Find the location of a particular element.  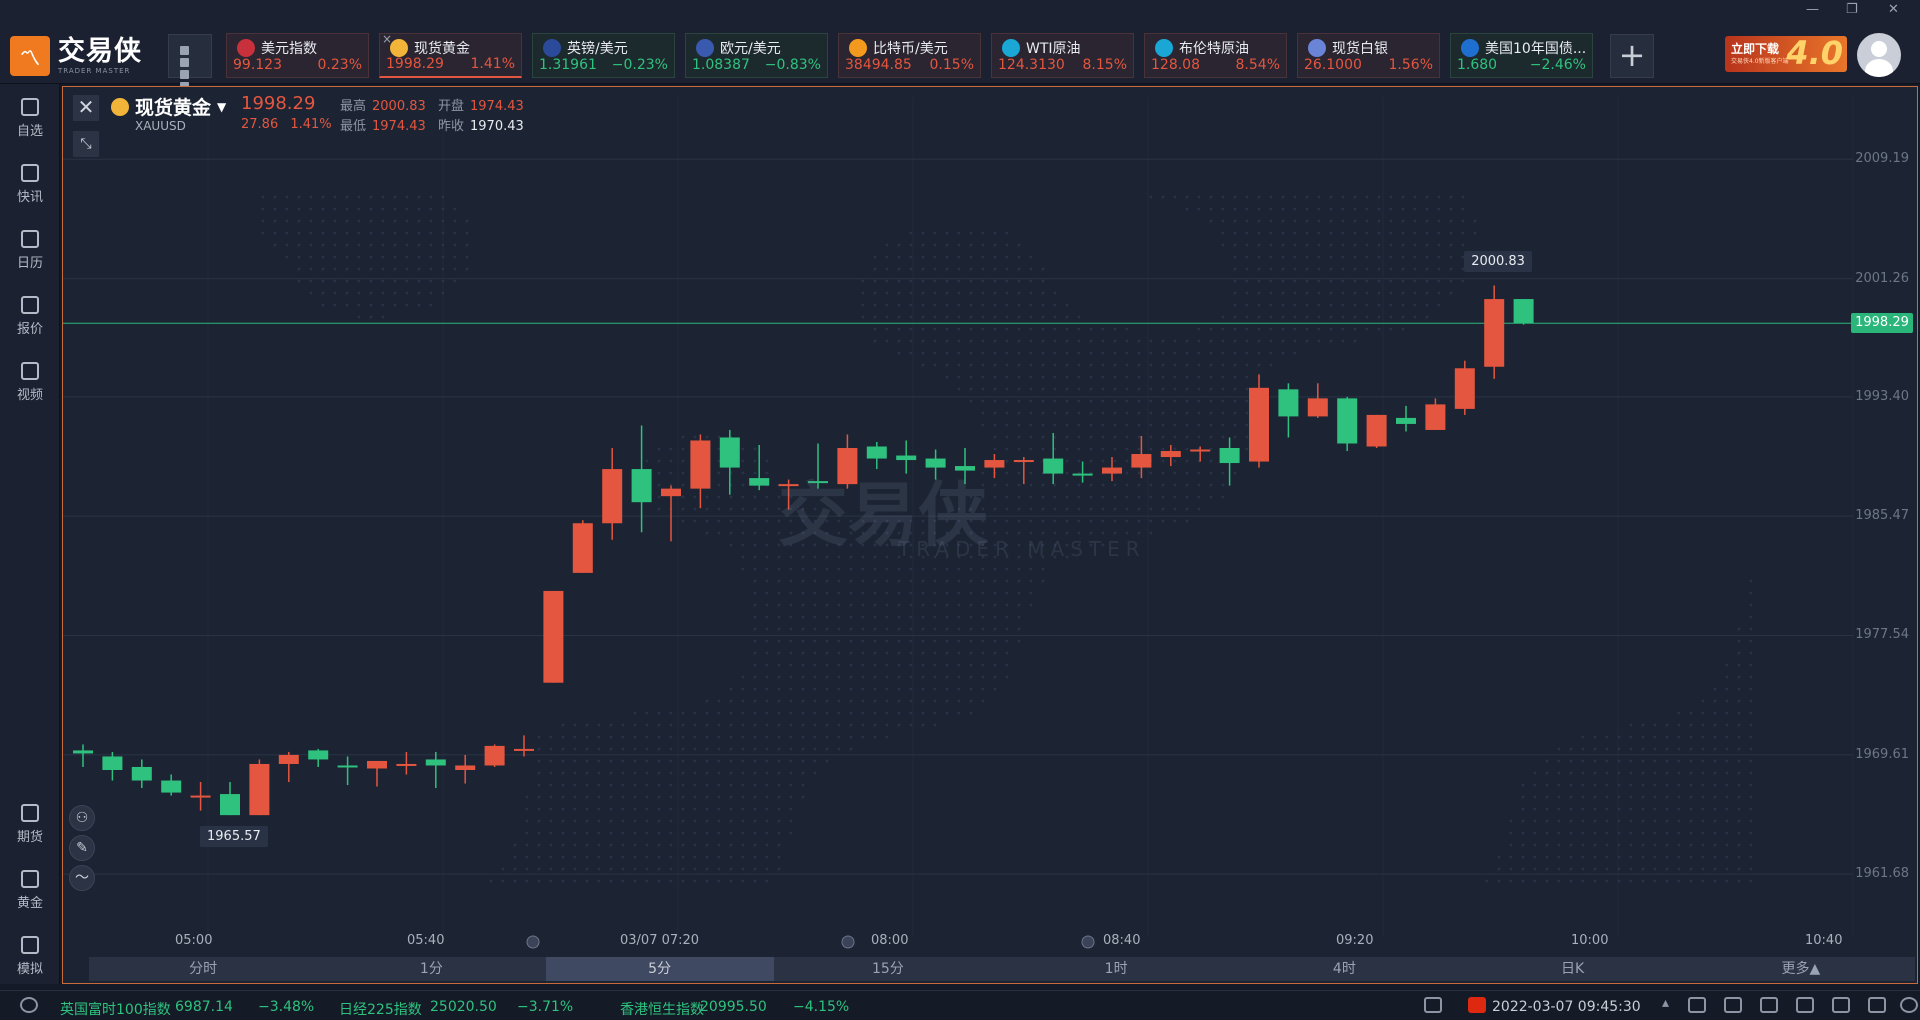

sidebar-item-label: 黄金 is located at coordinates (29, 903).